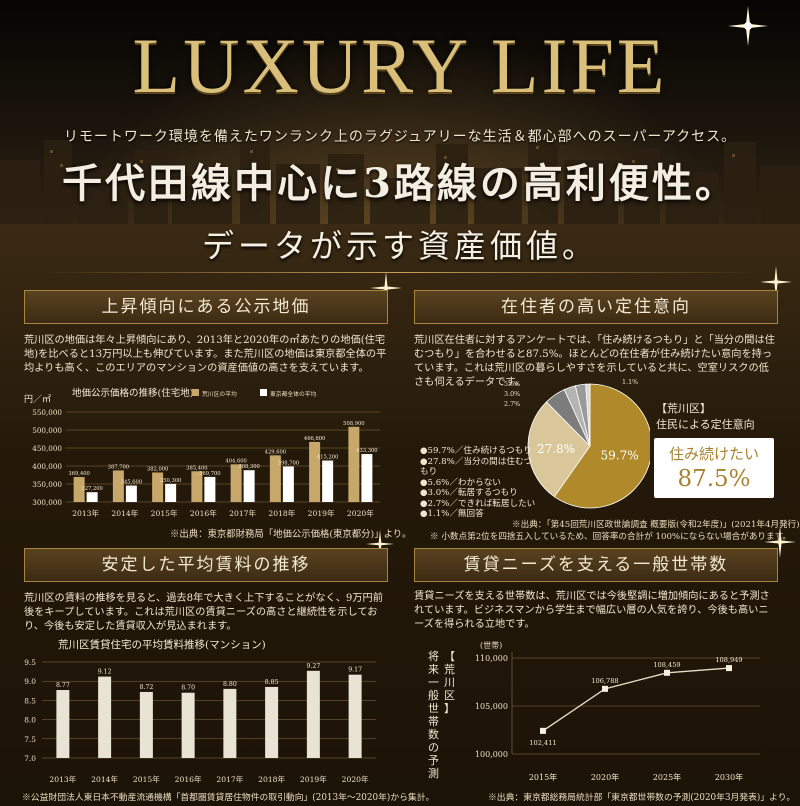 Image resolution: width=800 pixels, height=806 pixels. I want to click on pie-legend-item: ●27.8%／当分の間は住むつもり, so click(476, 467).